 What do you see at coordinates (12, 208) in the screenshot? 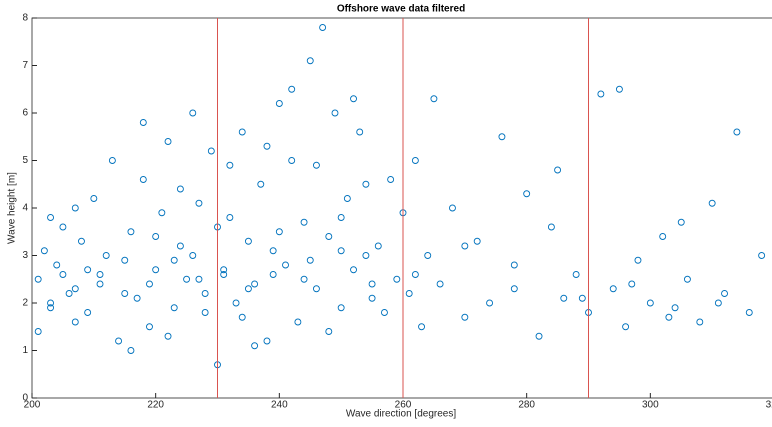
I see `y-axis-label: Wave height [m]` at bounding box center [12, 208].